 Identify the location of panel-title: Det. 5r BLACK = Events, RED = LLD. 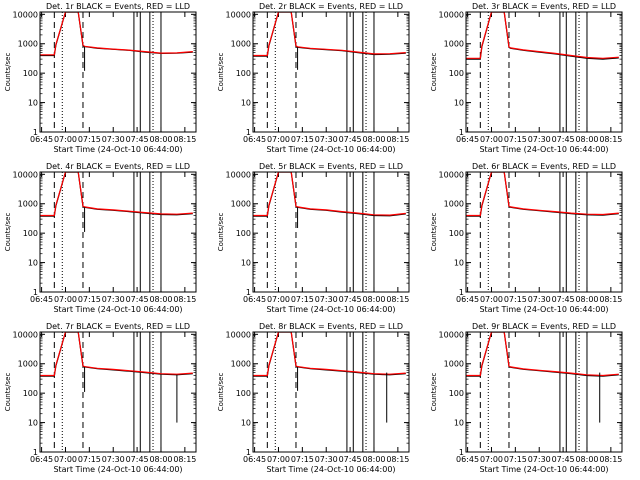
(331, 166).